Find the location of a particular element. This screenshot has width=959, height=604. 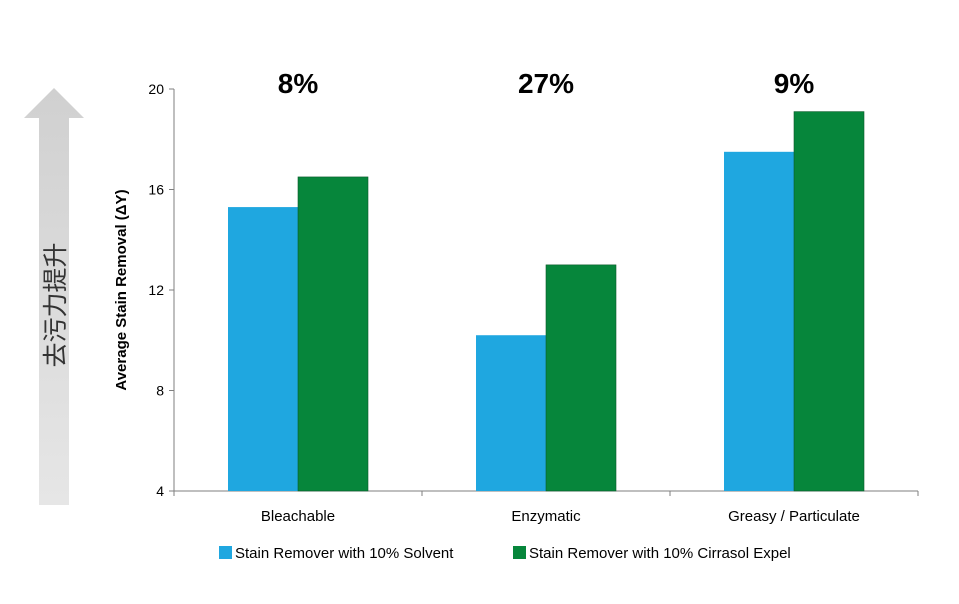

legend-label: Stain Remover with 10% Cirrasol Expel is located at coordinates (660, 553).